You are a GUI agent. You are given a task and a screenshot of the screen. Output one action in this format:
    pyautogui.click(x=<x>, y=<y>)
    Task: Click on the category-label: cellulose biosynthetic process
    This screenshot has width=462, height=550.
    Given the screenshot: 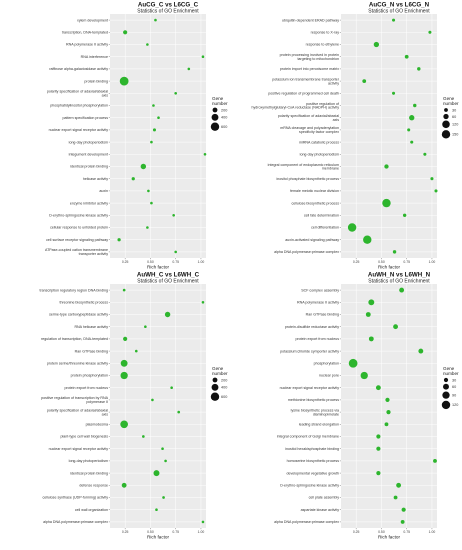 What is the action you would take?
    pyautogui.click(x=315, y=203)
    